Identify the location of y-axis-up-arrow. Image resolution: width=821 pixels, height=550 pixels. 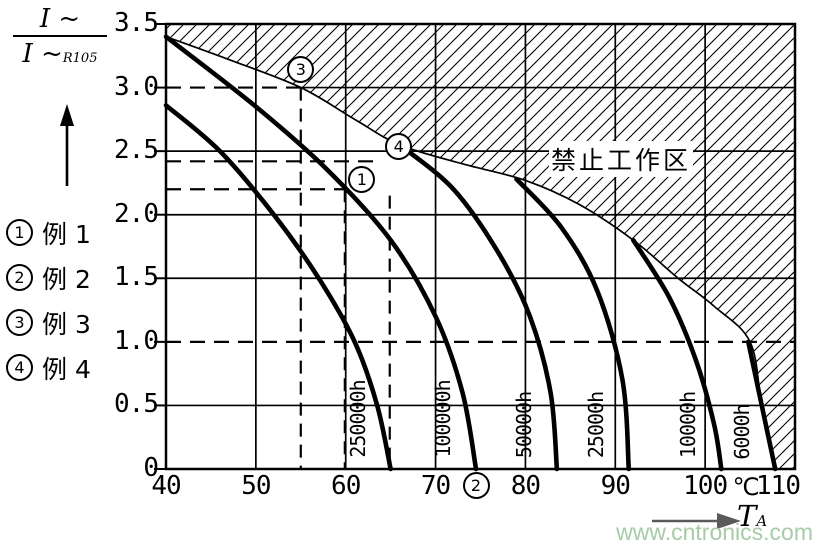
(67, 145).